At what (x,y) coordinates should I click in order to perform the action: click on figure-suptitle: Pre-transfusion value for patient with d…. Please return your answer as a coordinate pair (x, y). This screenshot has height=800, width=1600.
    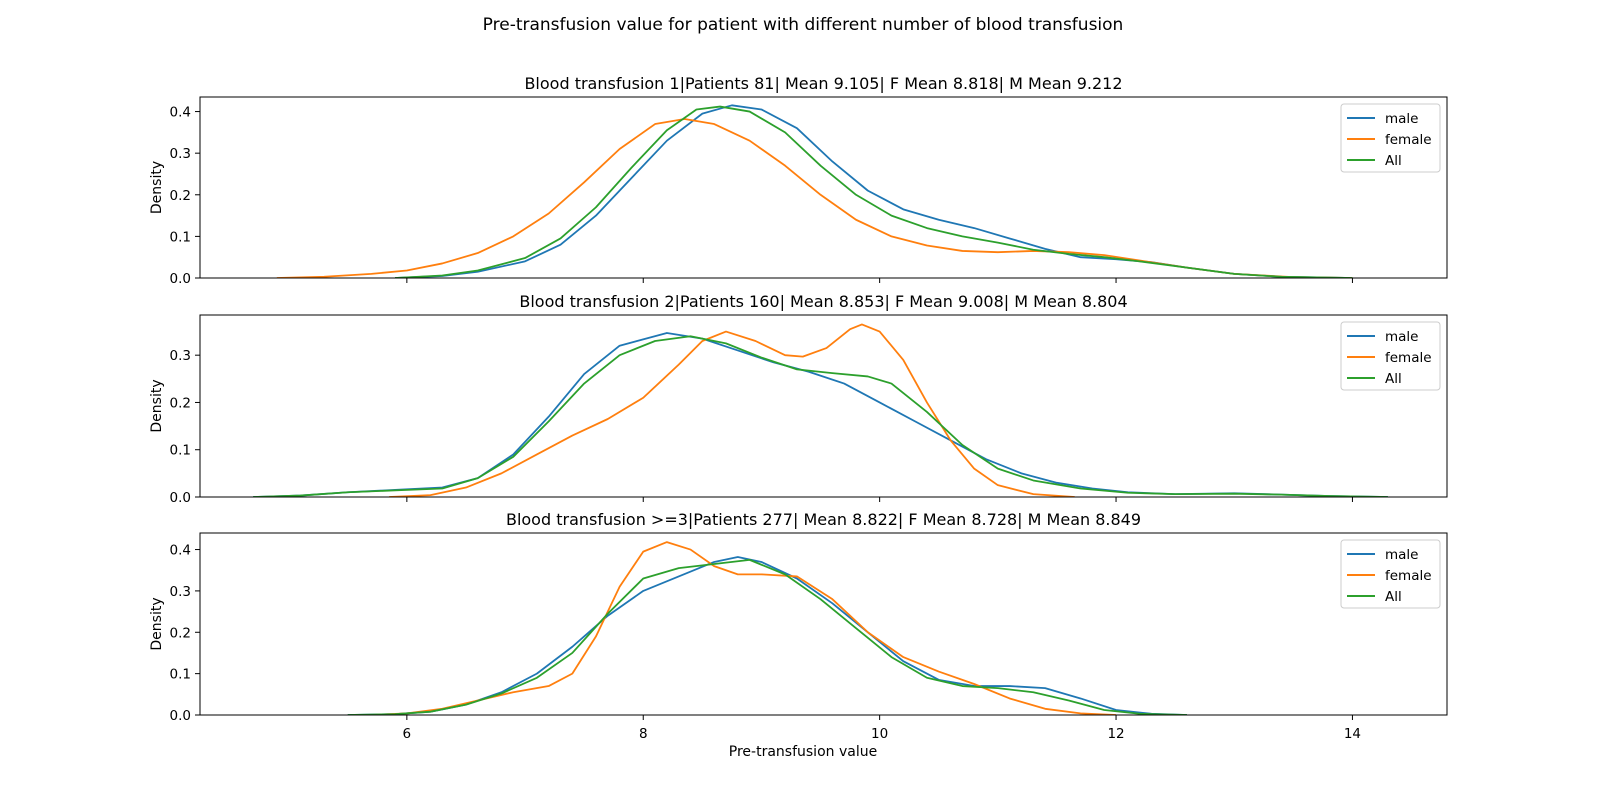
    Looking at the image, I should click on (803, 25).